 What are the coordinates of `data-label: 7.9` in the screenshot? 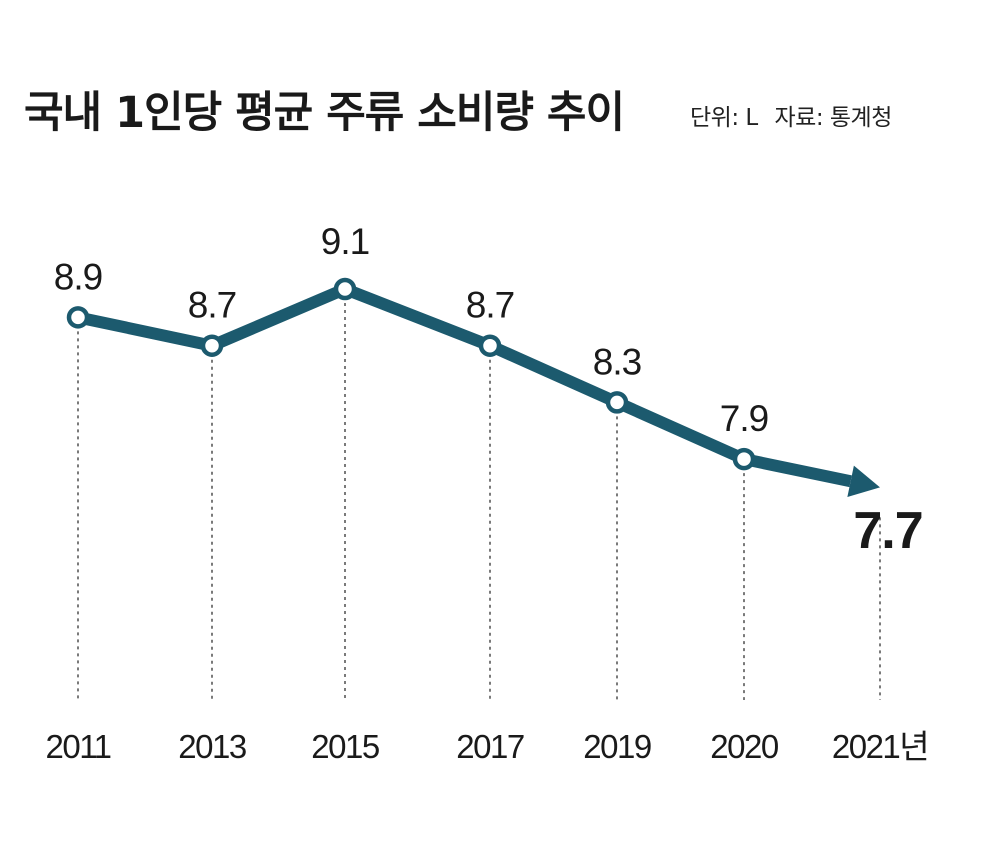 It's located at (744, 418).